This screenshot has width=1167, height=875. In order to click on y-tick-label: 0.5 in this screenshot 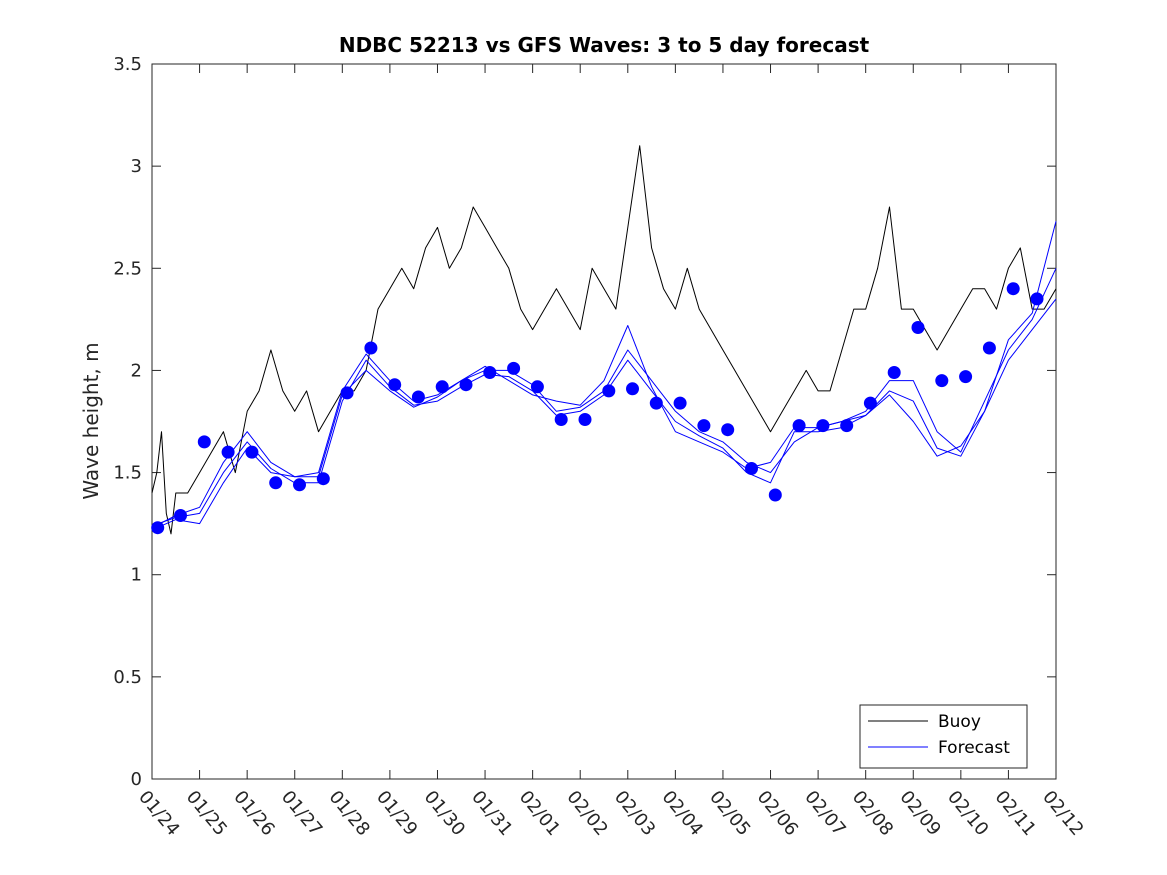, I will do `click(127, 677)`.